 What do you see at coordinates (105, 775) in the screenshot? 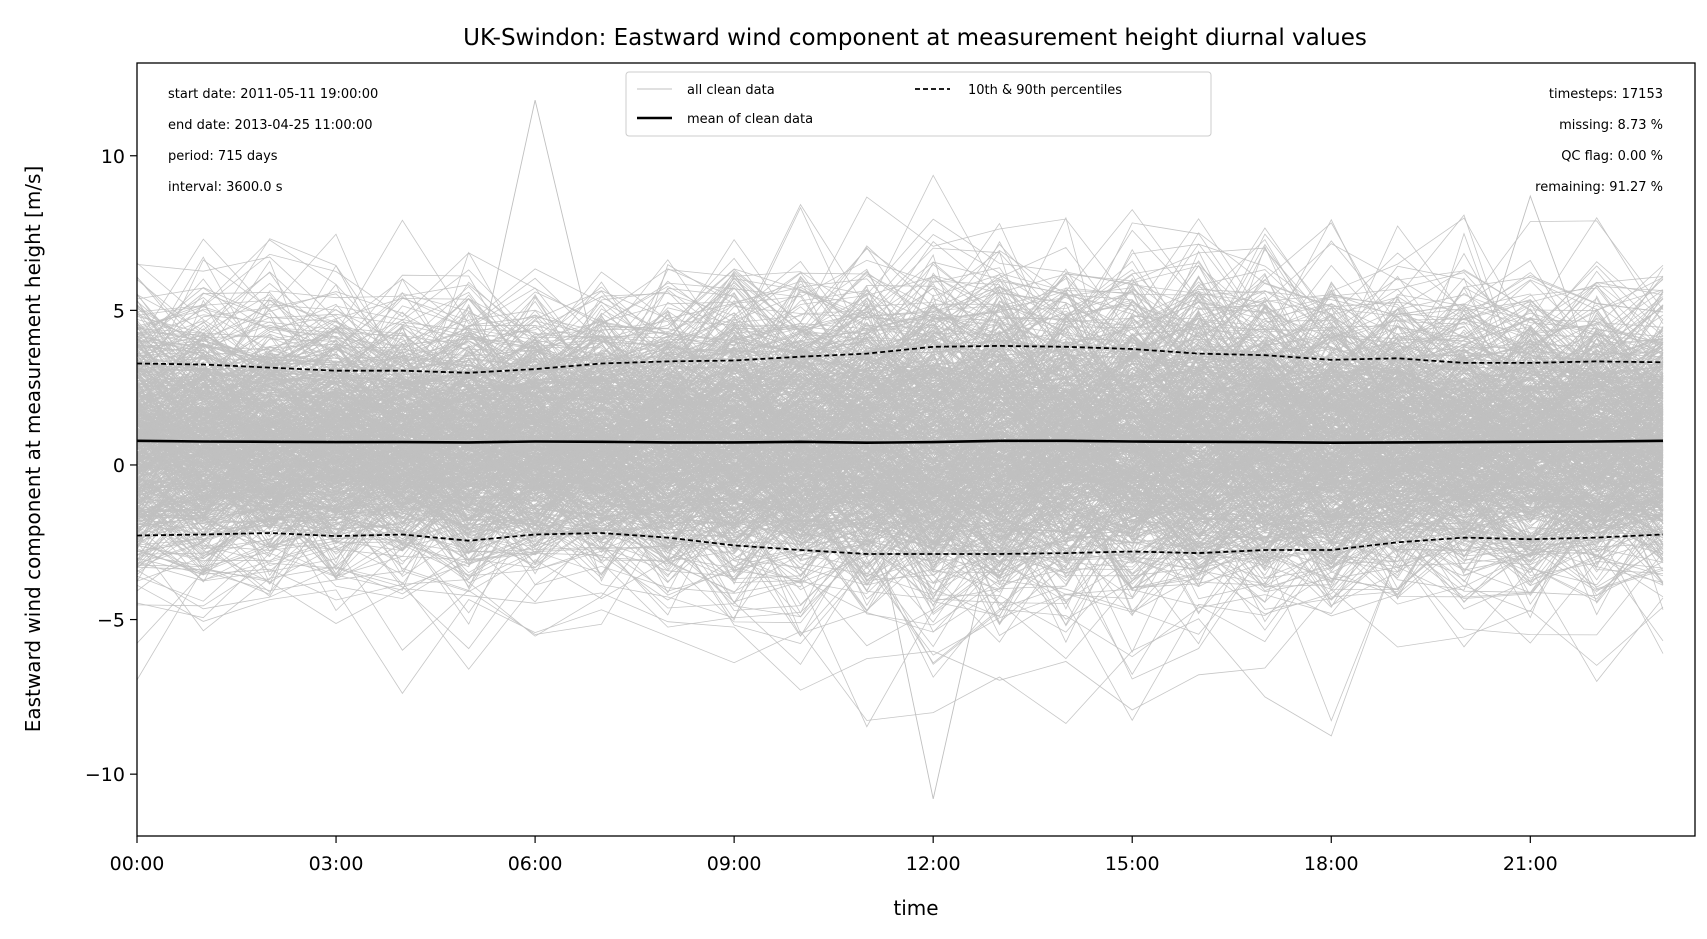
I see `y-tick-label: −10` at bounding box center [105, 775].